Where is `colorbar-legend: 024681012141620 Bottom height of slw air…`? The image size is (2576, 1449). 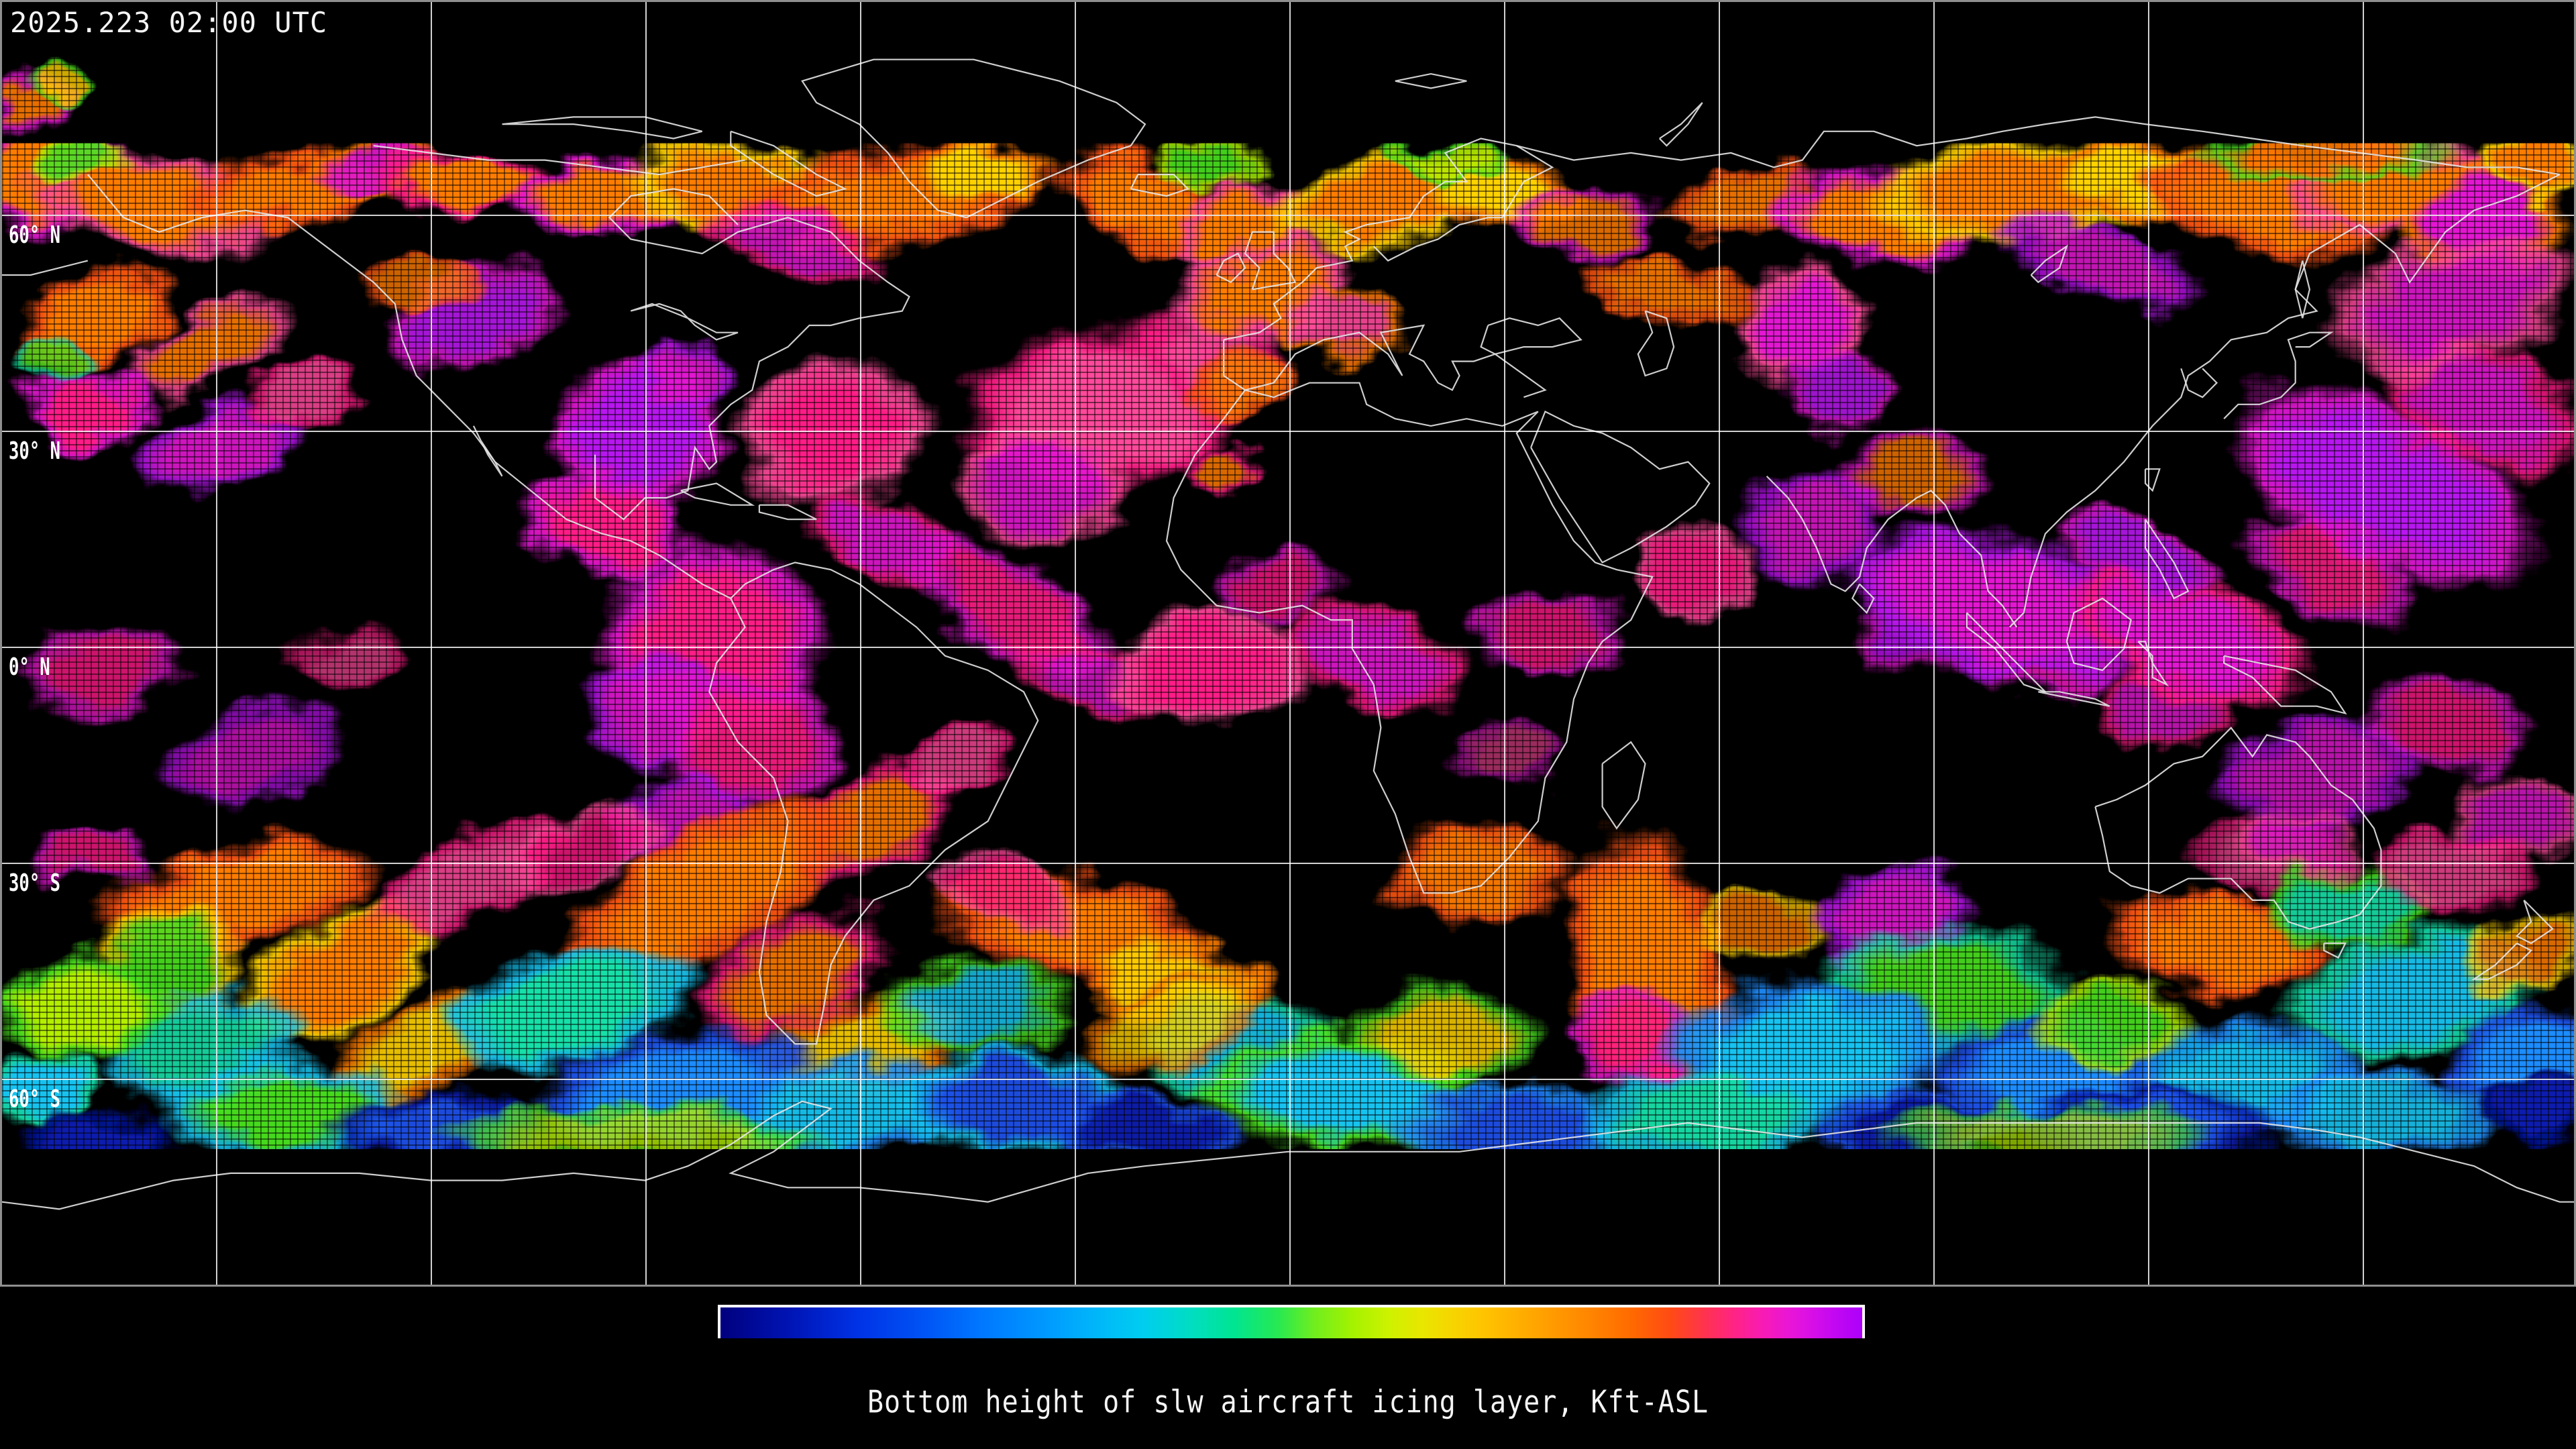 colorbar-legend: 024681012141620 Bottom height of slw air… is located at coordinates (1288, 1368).